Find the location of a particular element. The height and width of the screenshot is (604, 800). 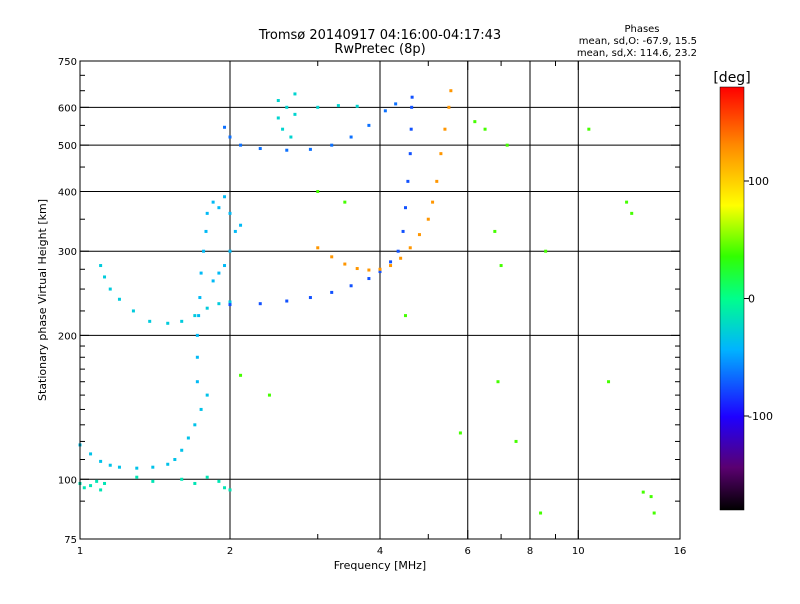

colorbar-label: [deg] is located at coordinates (731, 78).